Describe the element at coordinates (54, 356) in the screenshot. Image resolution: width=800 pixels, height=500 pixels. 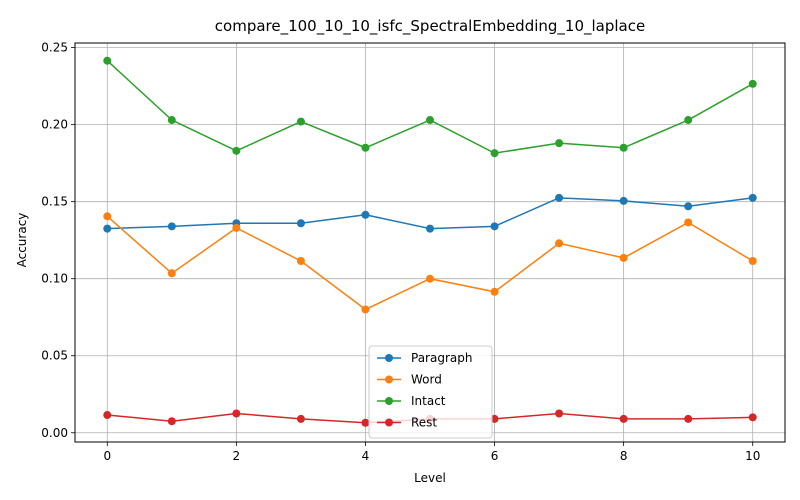
I see `y-tick-label: 0.05` at that location.